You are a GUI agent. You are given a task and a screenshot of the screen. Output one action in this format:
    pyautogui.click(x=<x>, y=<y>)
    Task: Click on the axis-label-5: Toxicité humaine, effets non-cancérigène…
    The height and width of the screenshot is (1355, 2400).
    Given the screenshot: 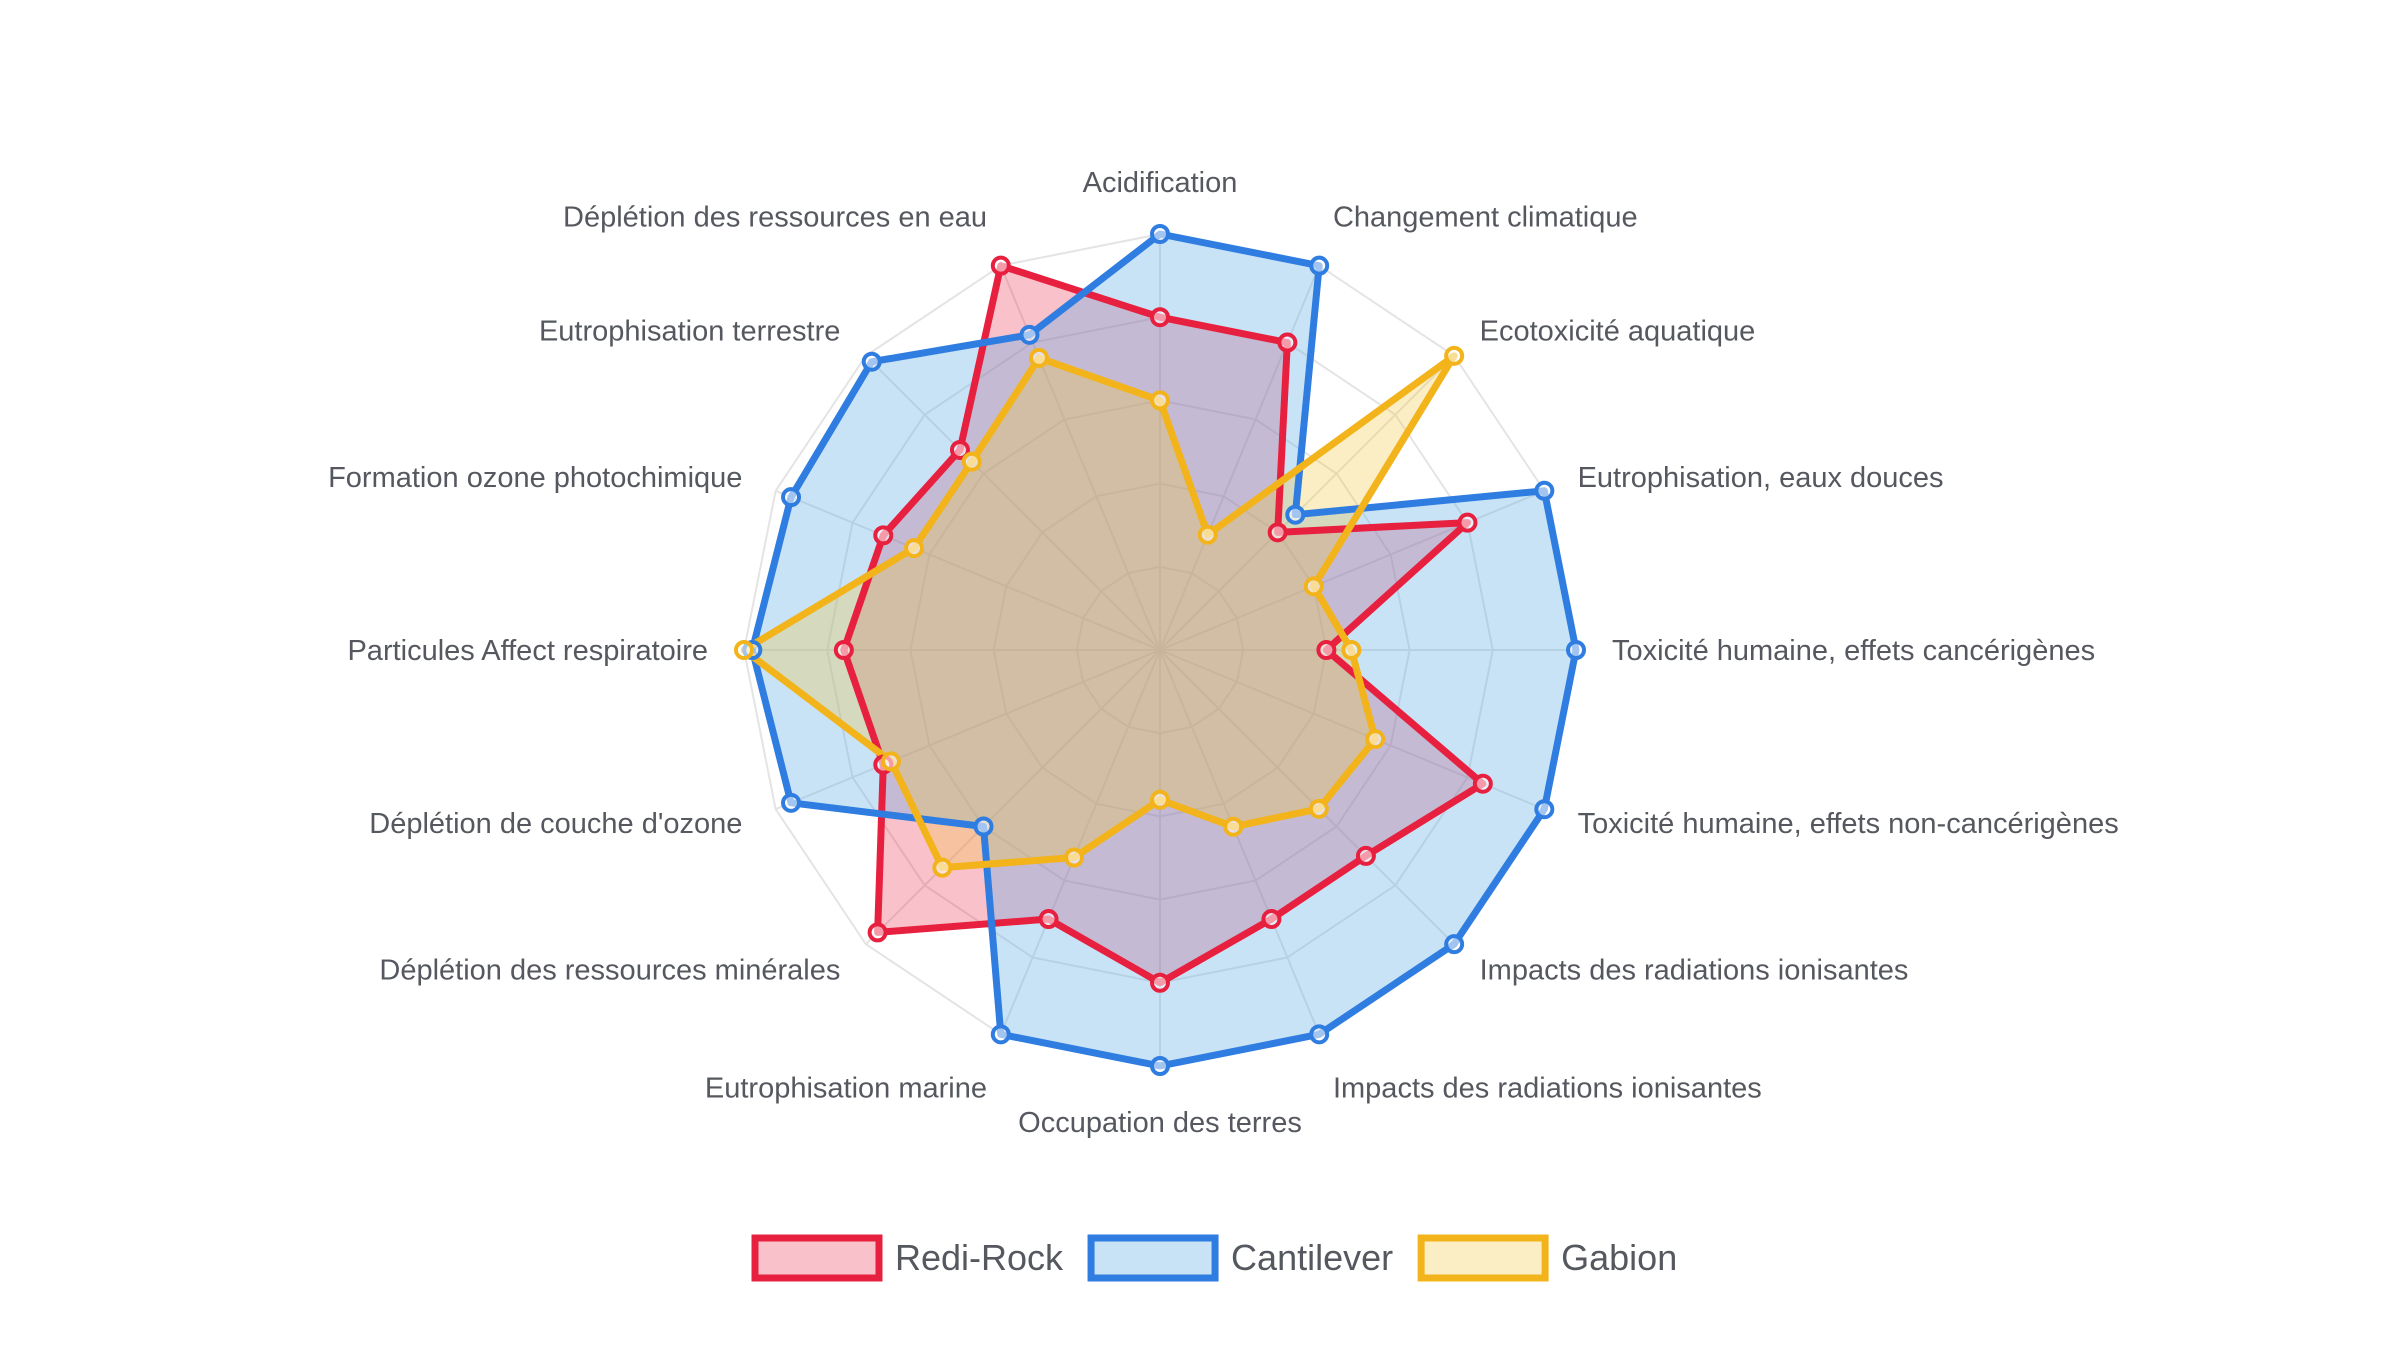 What is the action you would take?
    pyautogui.click(x=1848, y=824)
    